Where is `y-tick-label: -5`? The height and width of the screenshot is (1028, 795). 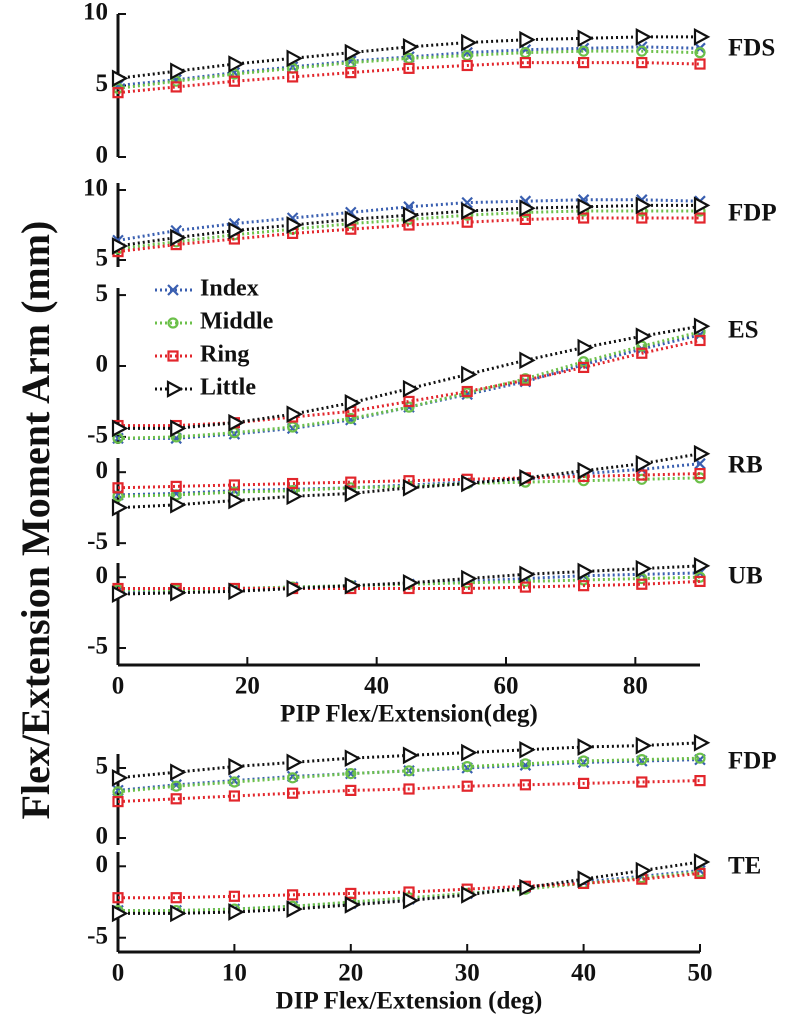 y-tick-label: -5 is located at coordinates (97, 541).